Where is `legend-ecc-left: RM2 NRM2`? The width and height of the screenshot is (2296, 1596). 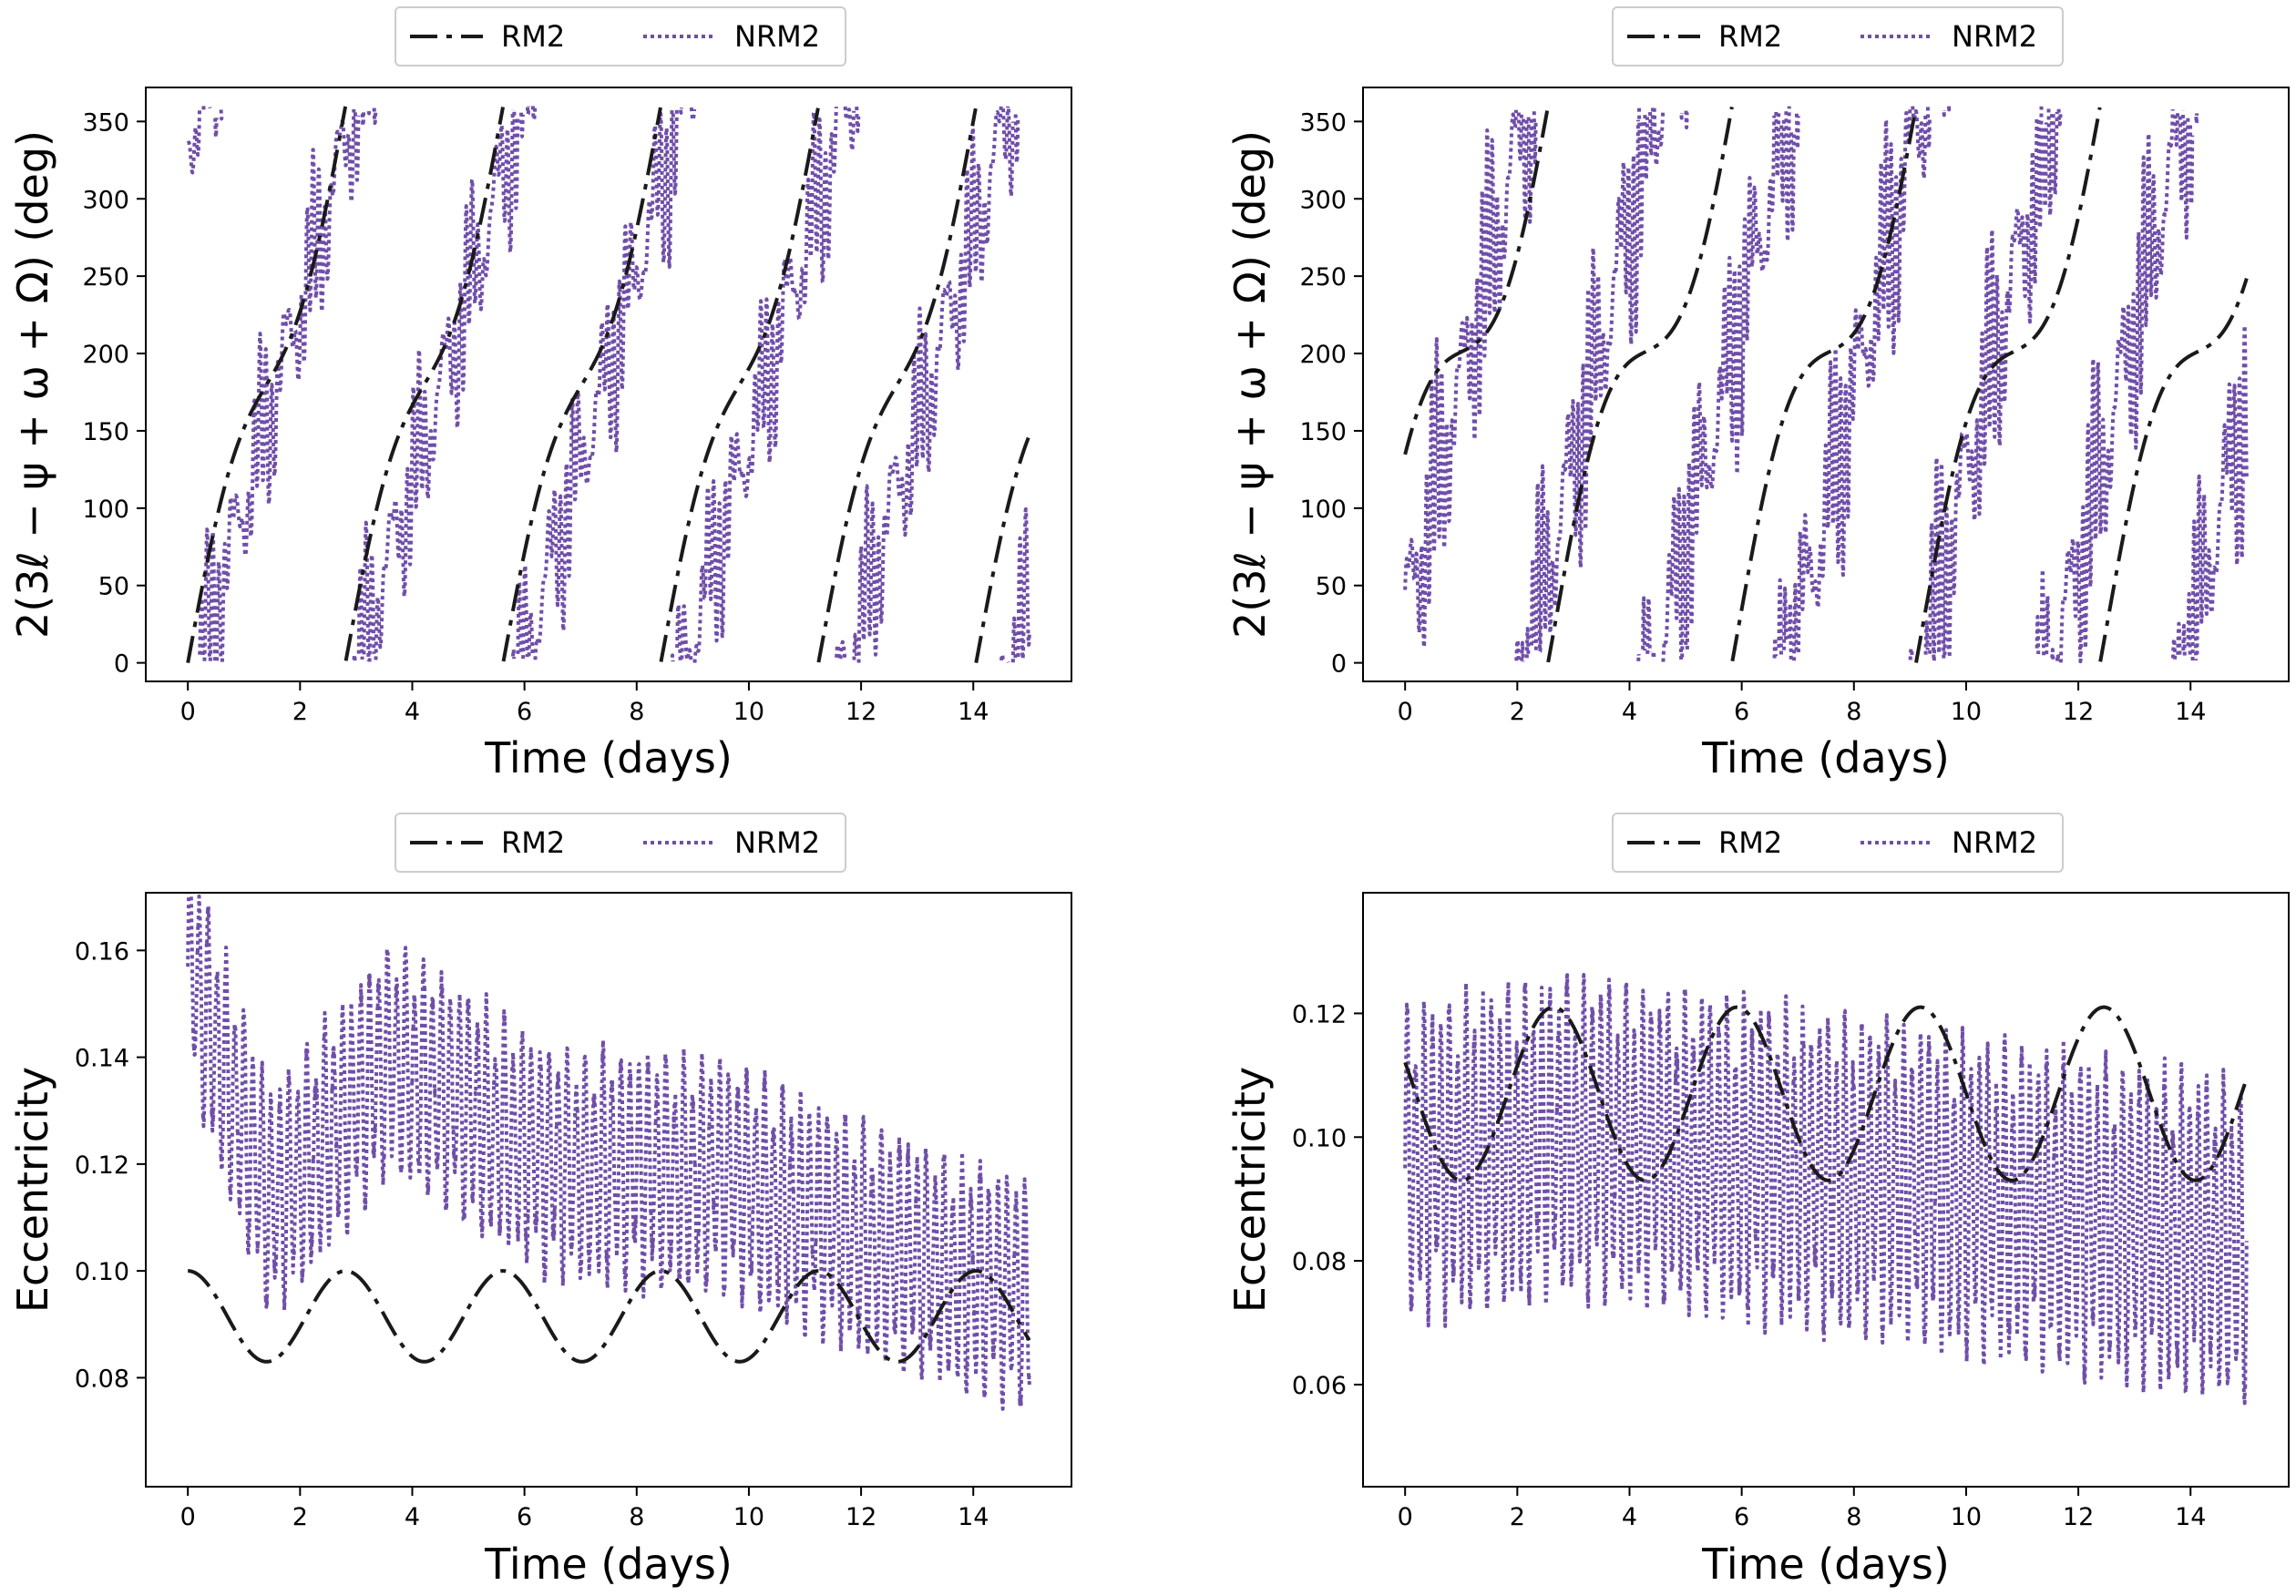 legend-ecc-left: RM2 NRM2 is located at coordinates (621, 843).